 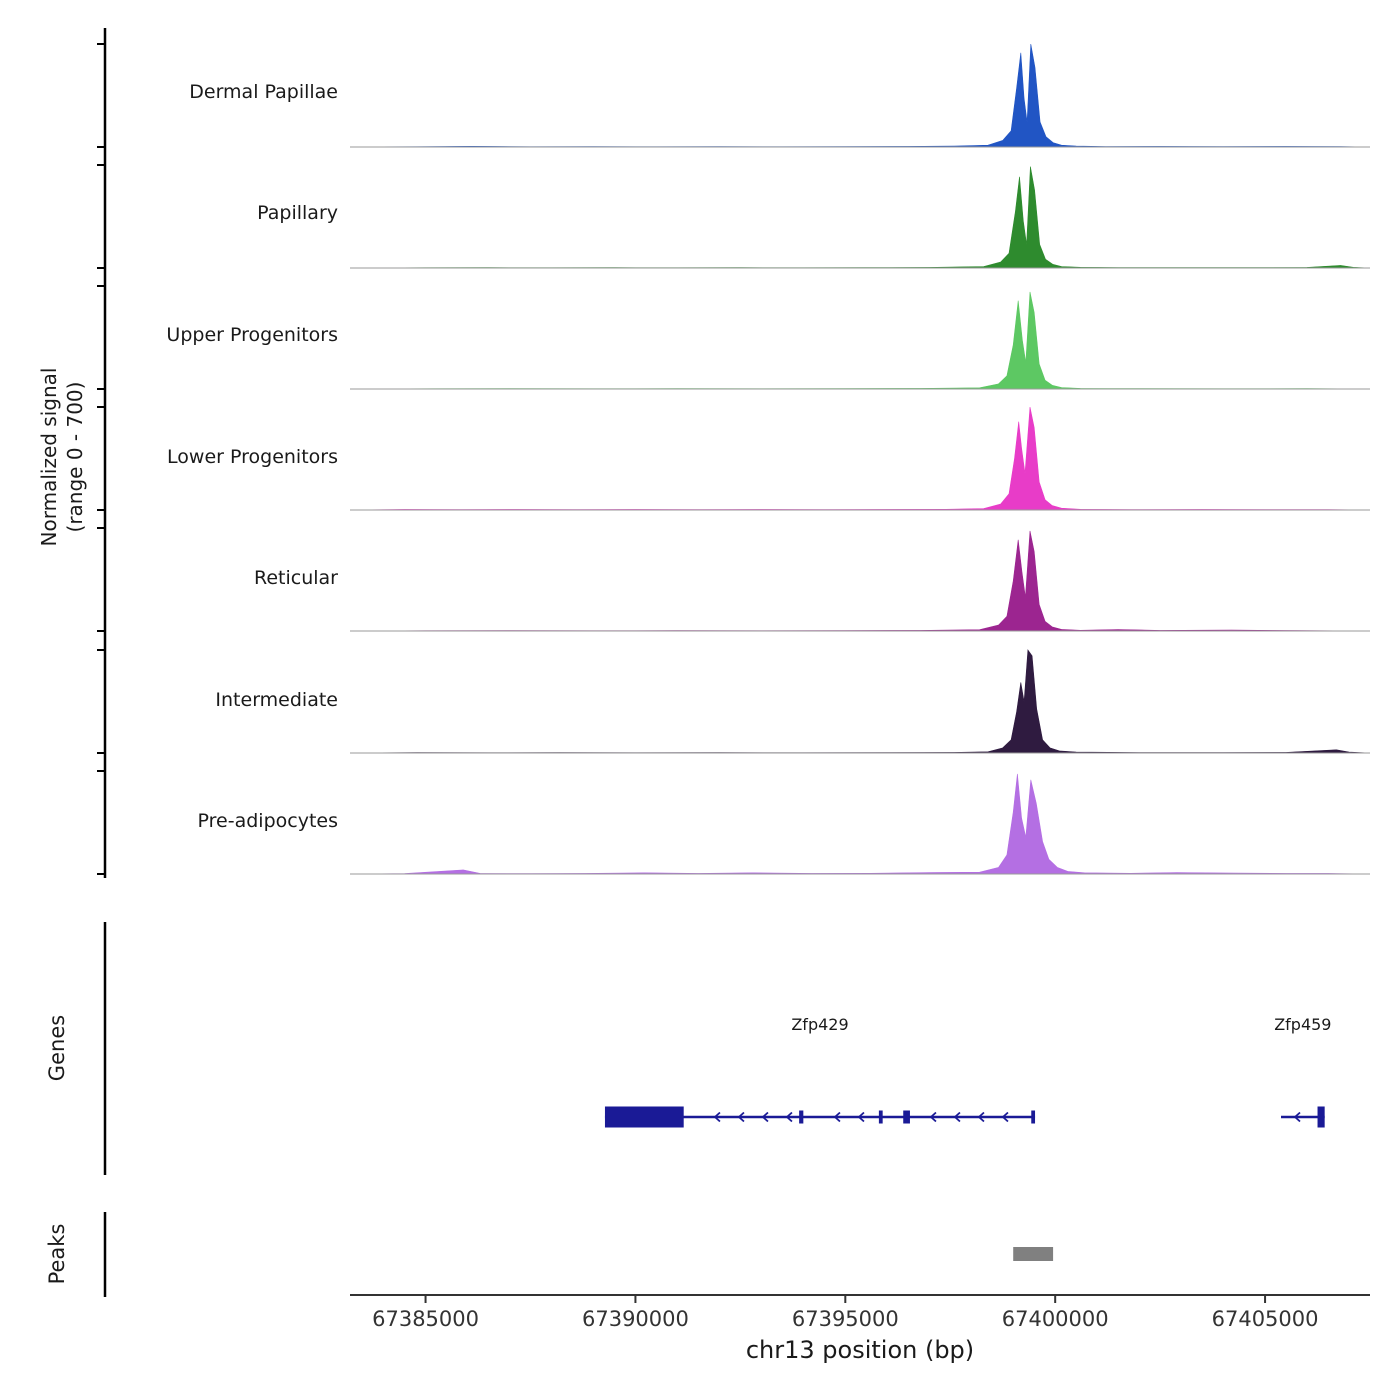 I want to click on track-label-reticular: Reticular, so click(x=296, y=578).